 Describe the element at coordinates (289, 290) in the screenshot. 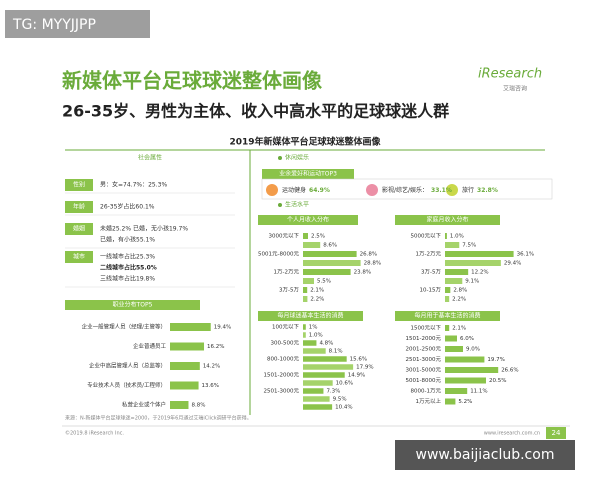

I see `category-label: 3万-5万` at that location.